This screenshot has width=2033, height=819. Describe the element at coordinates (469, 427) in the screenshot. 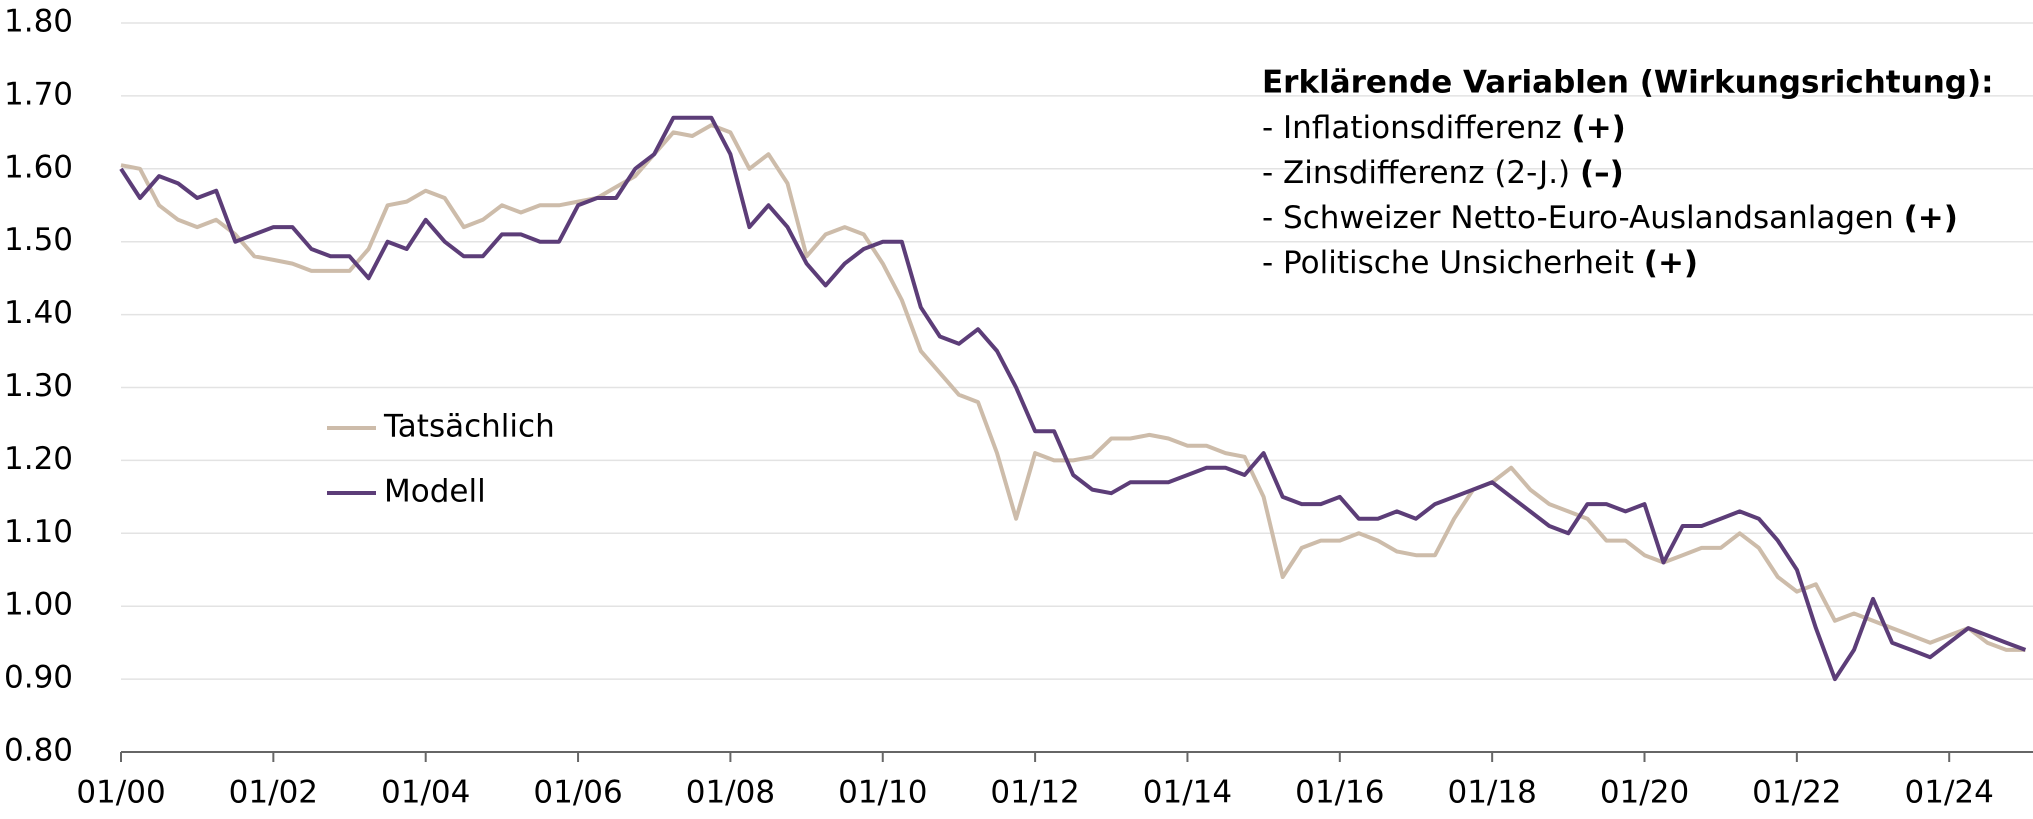

I see `legend-label: Tatsächlich` at that location.